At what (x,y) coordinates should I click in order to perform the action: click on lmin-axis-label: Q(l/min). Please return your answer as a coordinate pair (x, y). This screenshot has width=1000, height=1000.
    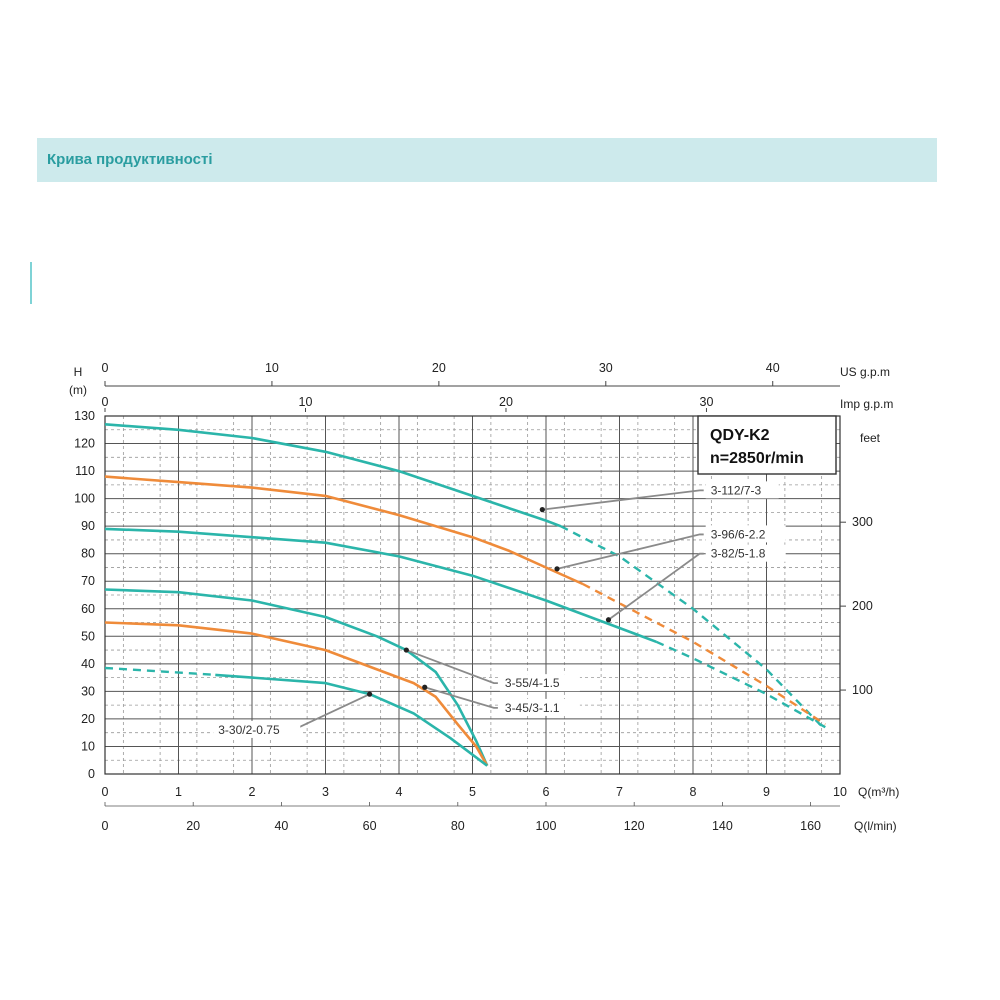
    Looking at the image, I should click on (875, 826).